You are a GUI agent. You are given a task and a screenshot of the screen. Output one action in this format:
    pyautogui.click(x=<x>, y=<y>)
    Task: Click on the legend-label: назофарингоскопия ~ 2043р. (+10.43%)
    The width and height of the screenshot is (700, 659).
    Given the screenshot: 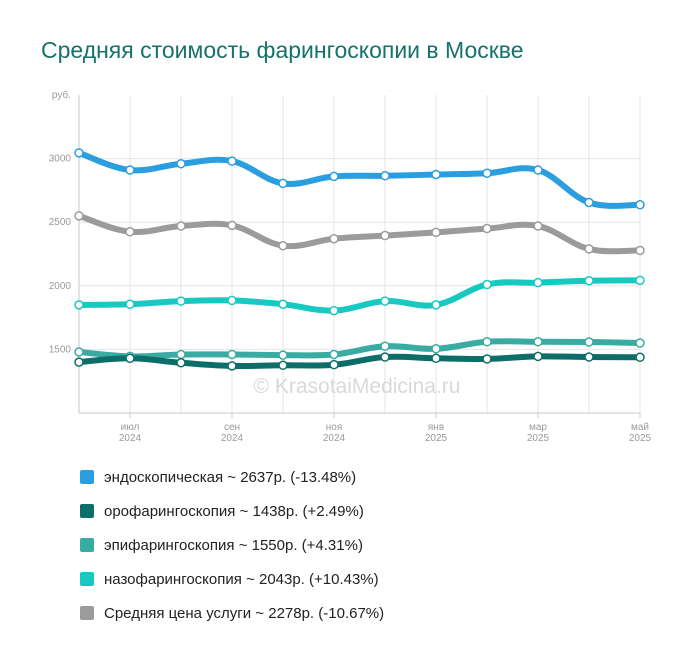 What is the action you would take?
    pyautogui.click(x=241, y=579)
    